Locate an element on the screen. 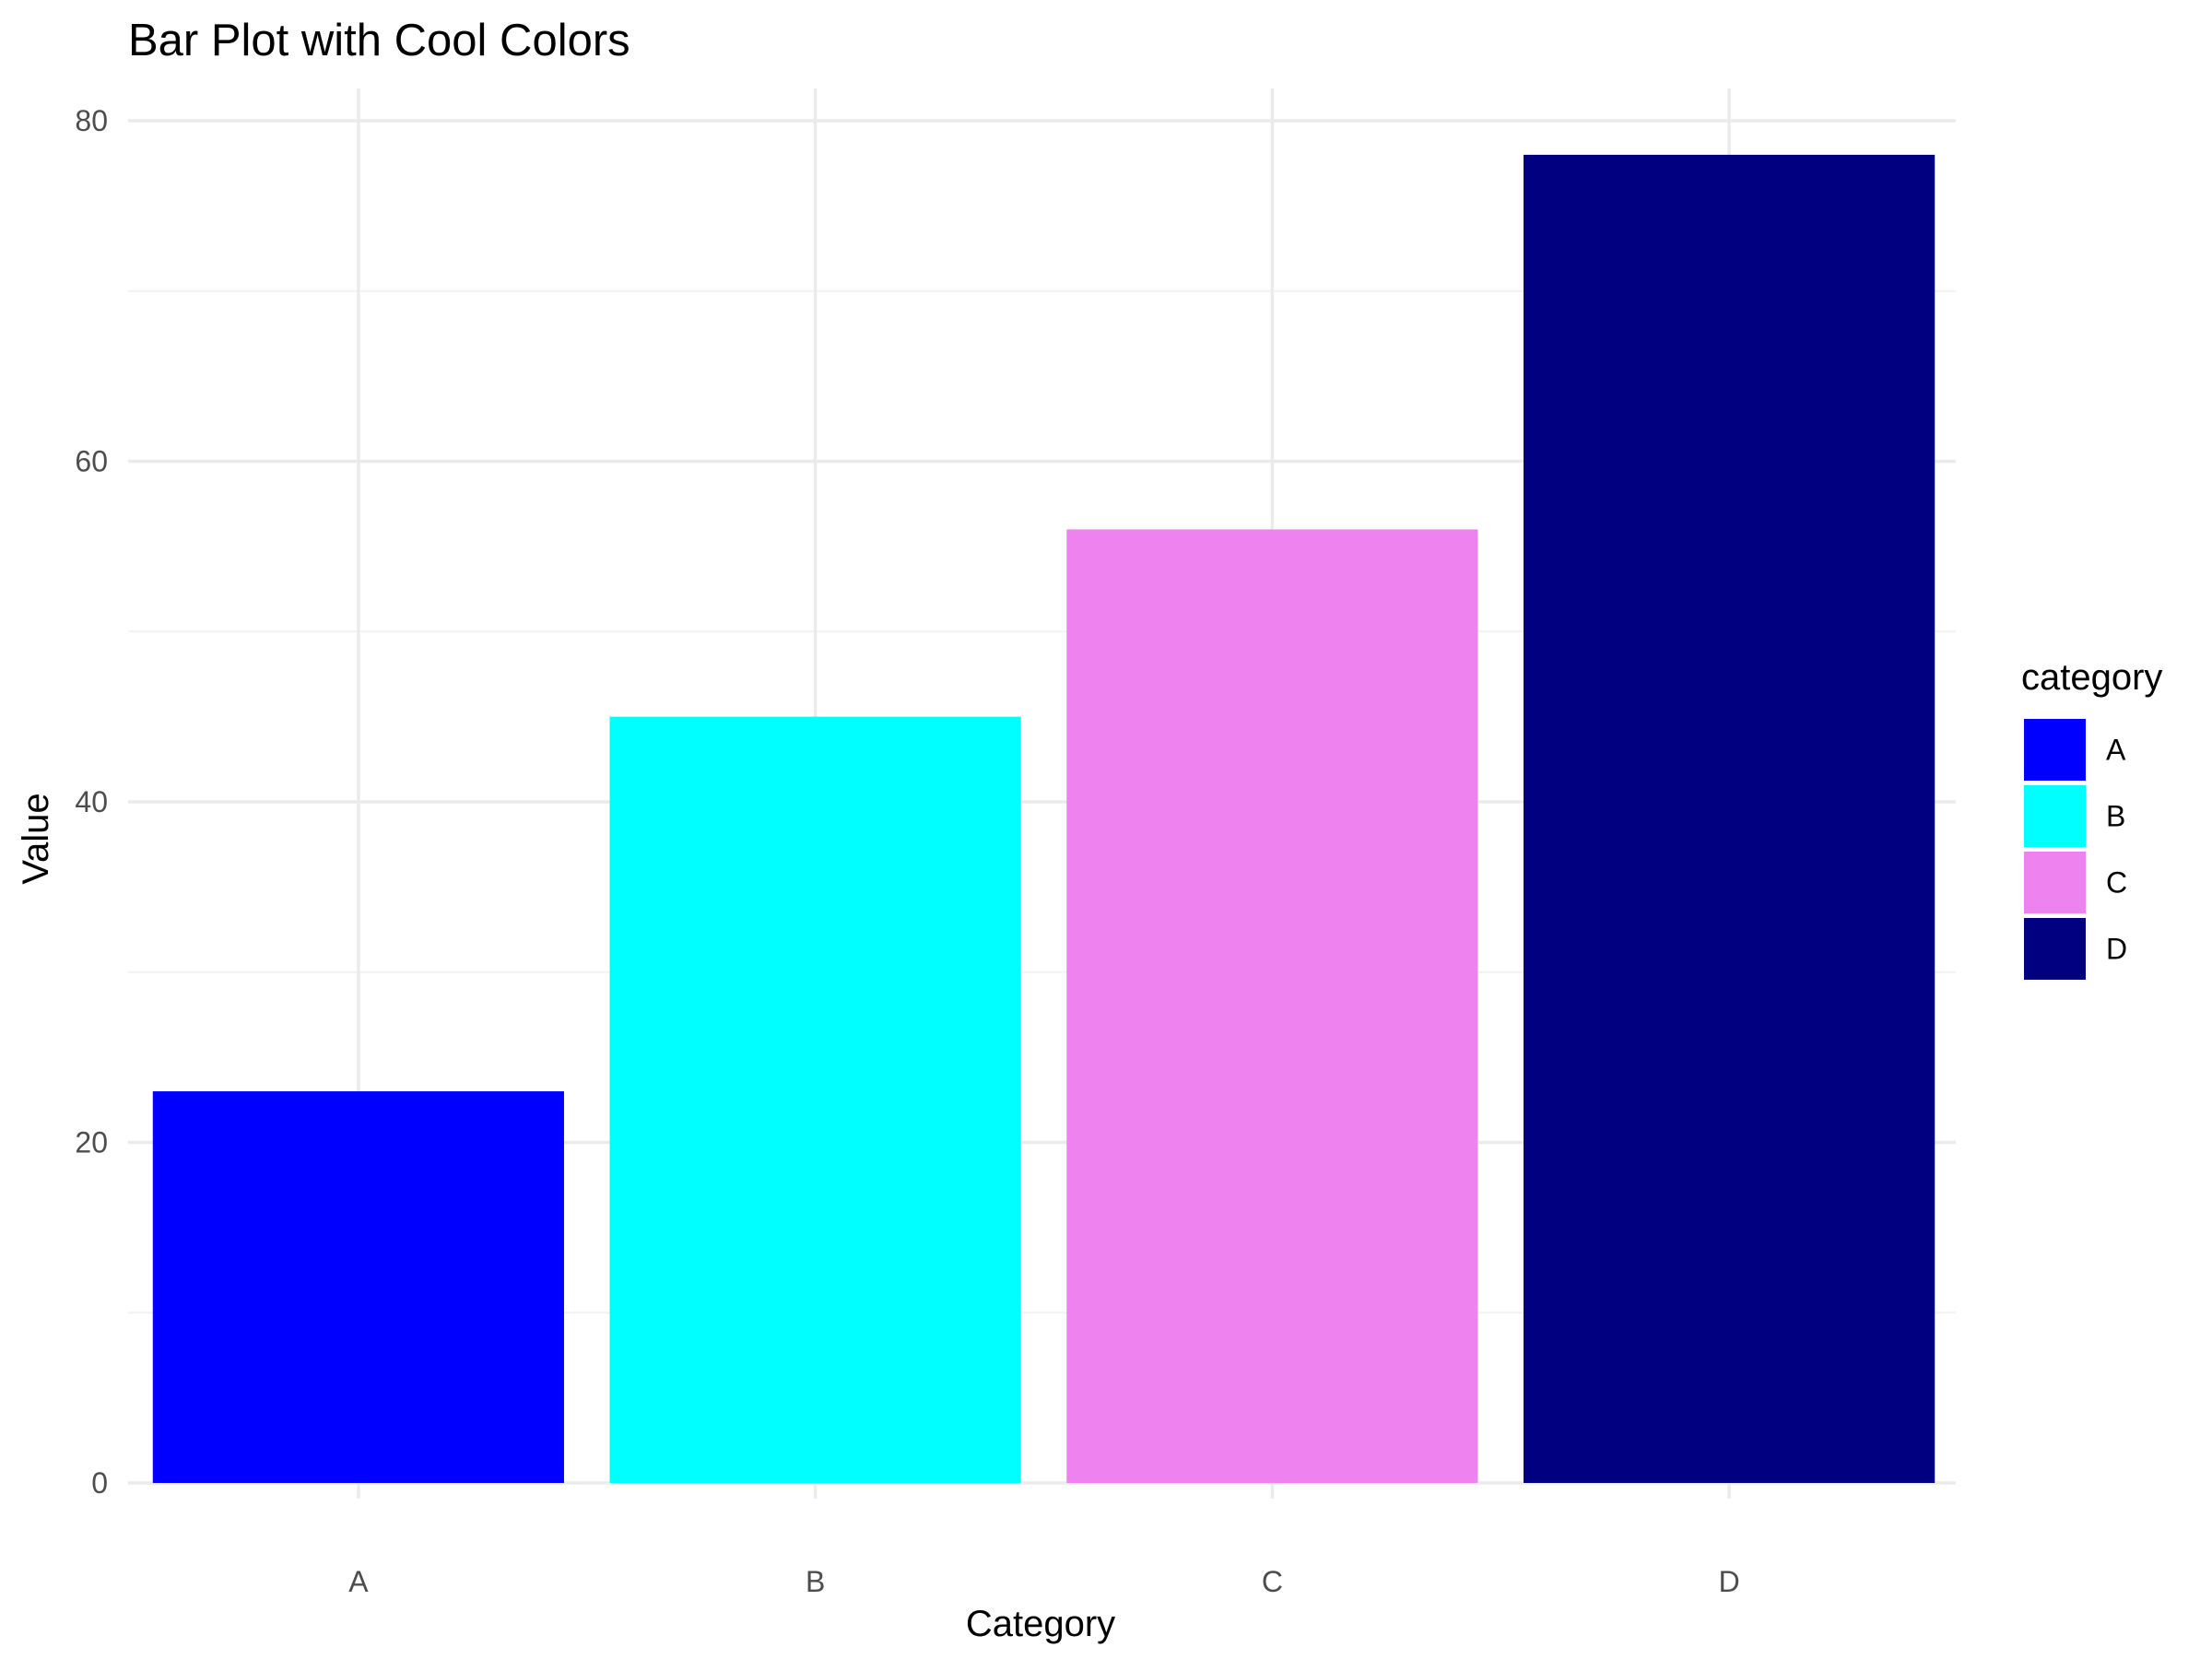 This screenshot has height=1659, width=2212. legend-key-b is located at coordinates (2055, 816).